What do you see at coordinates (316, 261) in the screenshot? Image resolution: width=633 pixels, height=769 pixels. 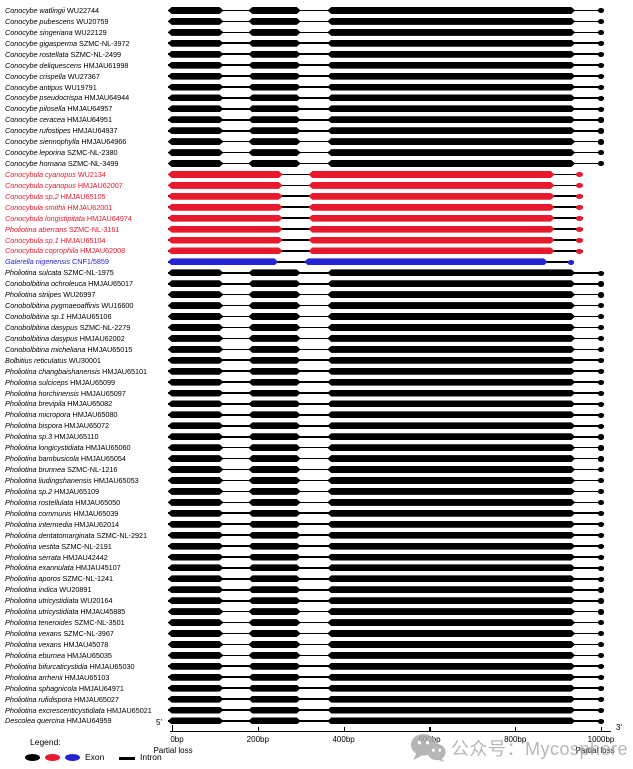 I see `gene-row: Galerella nigeriensis CNF1/5859` at bounding box center [316, 261].